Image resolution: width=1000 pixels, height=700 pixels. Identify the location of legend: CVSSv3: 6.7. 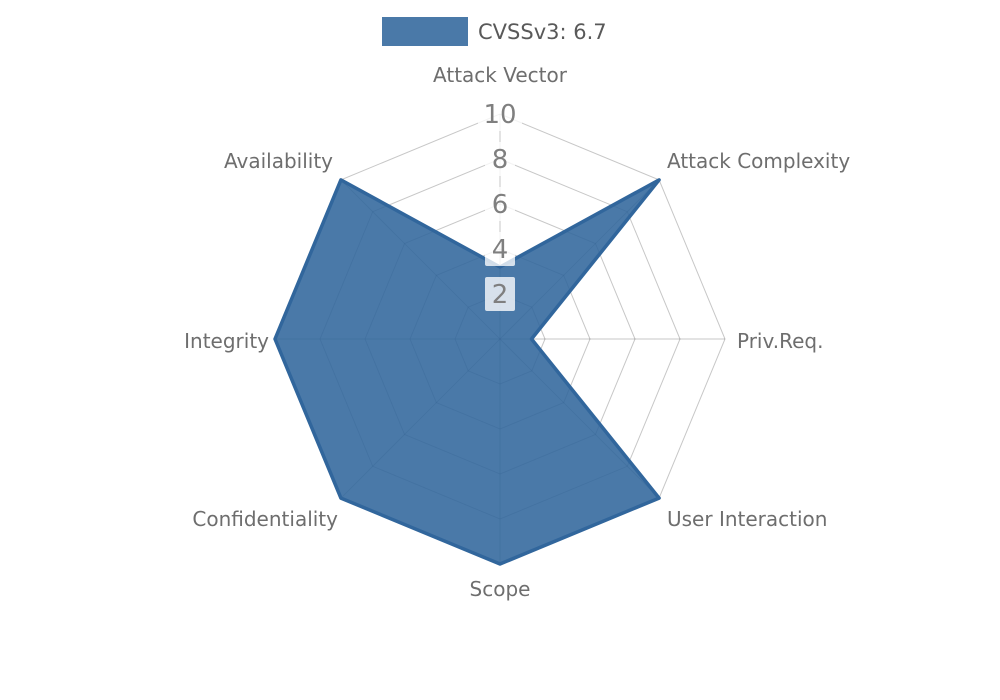
(494, 31).